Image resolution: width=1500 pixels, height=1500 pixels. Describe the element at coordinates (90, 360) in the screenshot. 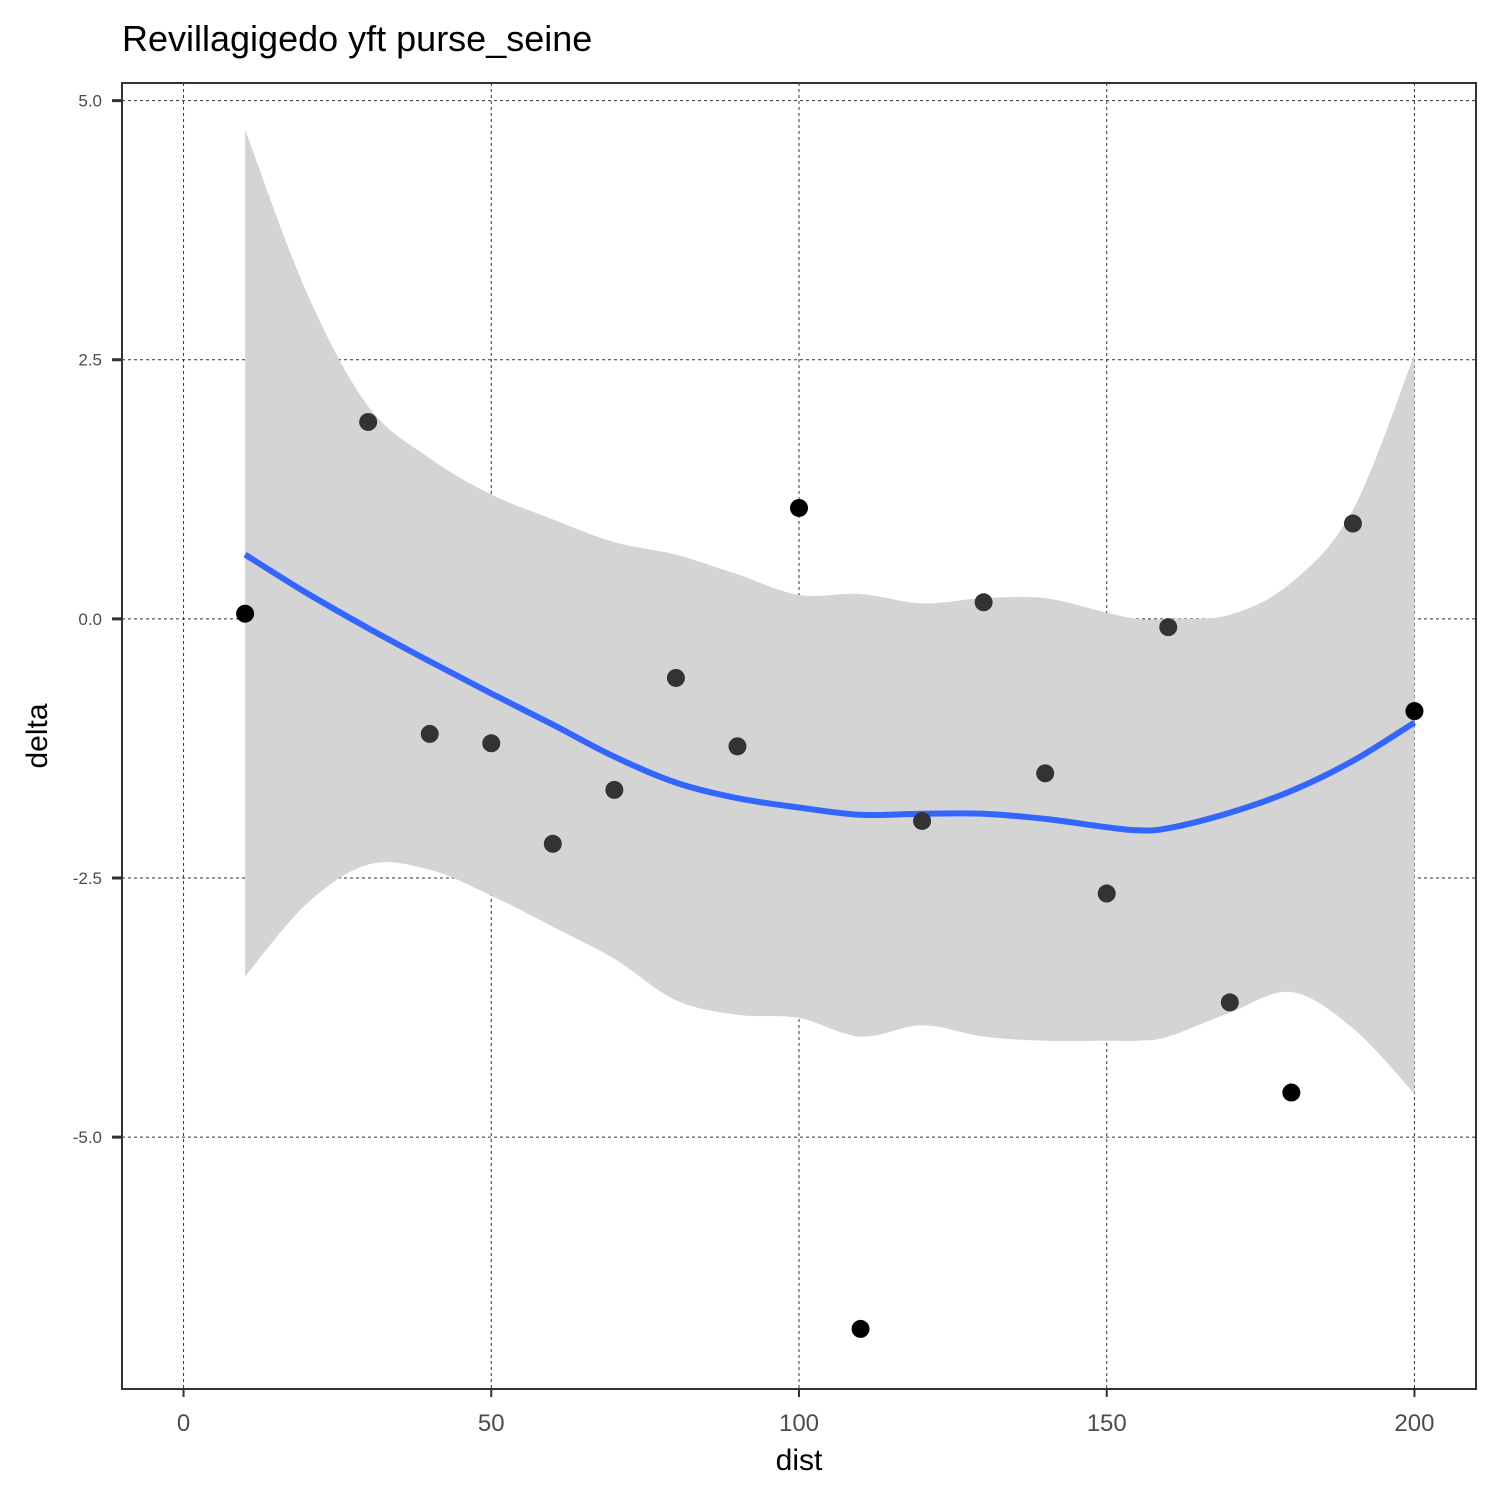

I see `y-tick-label: 2.5` at that location.